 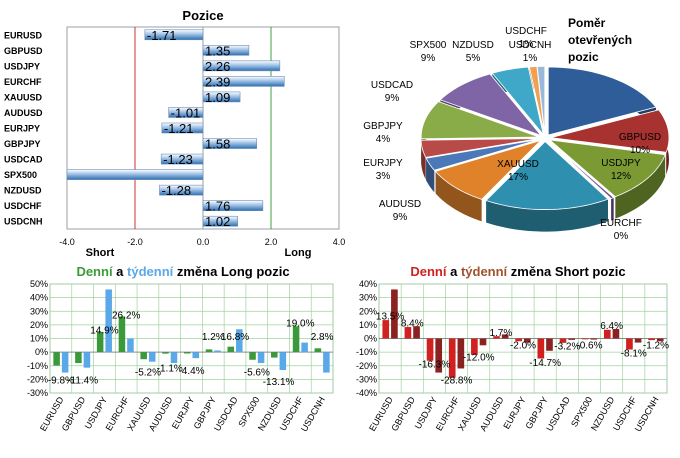 What do you see at coordinates (67, 242) in the screenshot?
I see `positions-x-tick: -4.0` at bounding box center [67, 242].